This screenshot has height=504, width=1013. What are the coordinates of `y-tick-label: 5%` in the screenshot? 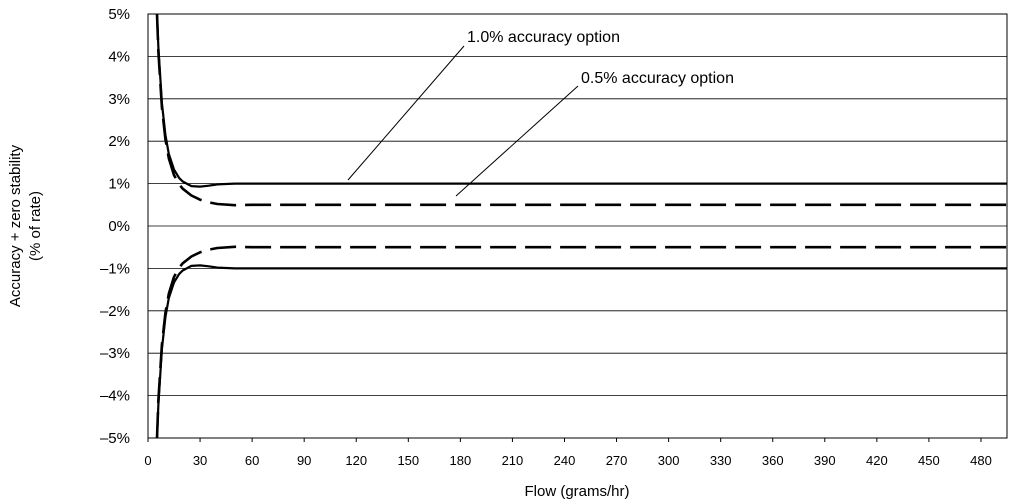 It's located at (119, 14).